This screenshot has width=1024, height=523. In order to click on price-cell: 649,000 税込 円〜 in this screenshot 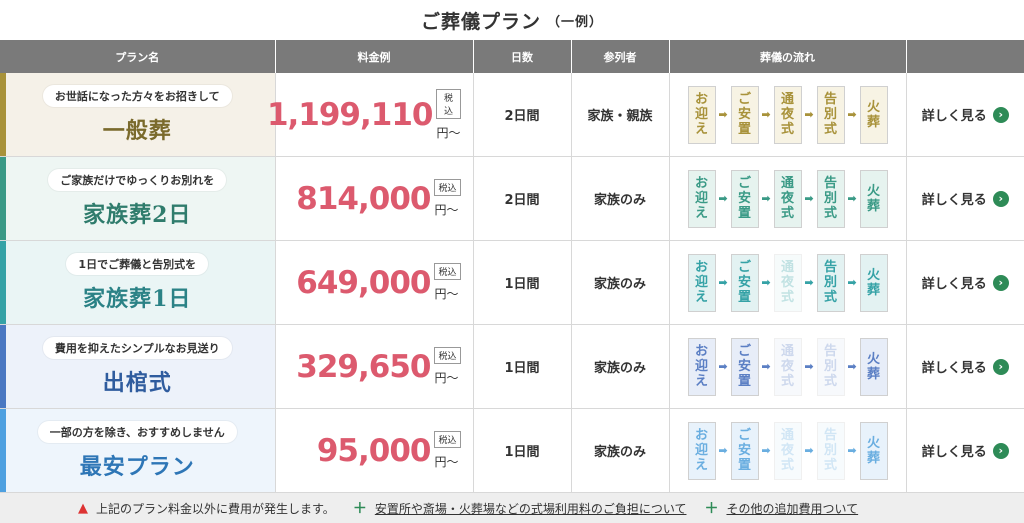, I will do `click(374, 283)`.